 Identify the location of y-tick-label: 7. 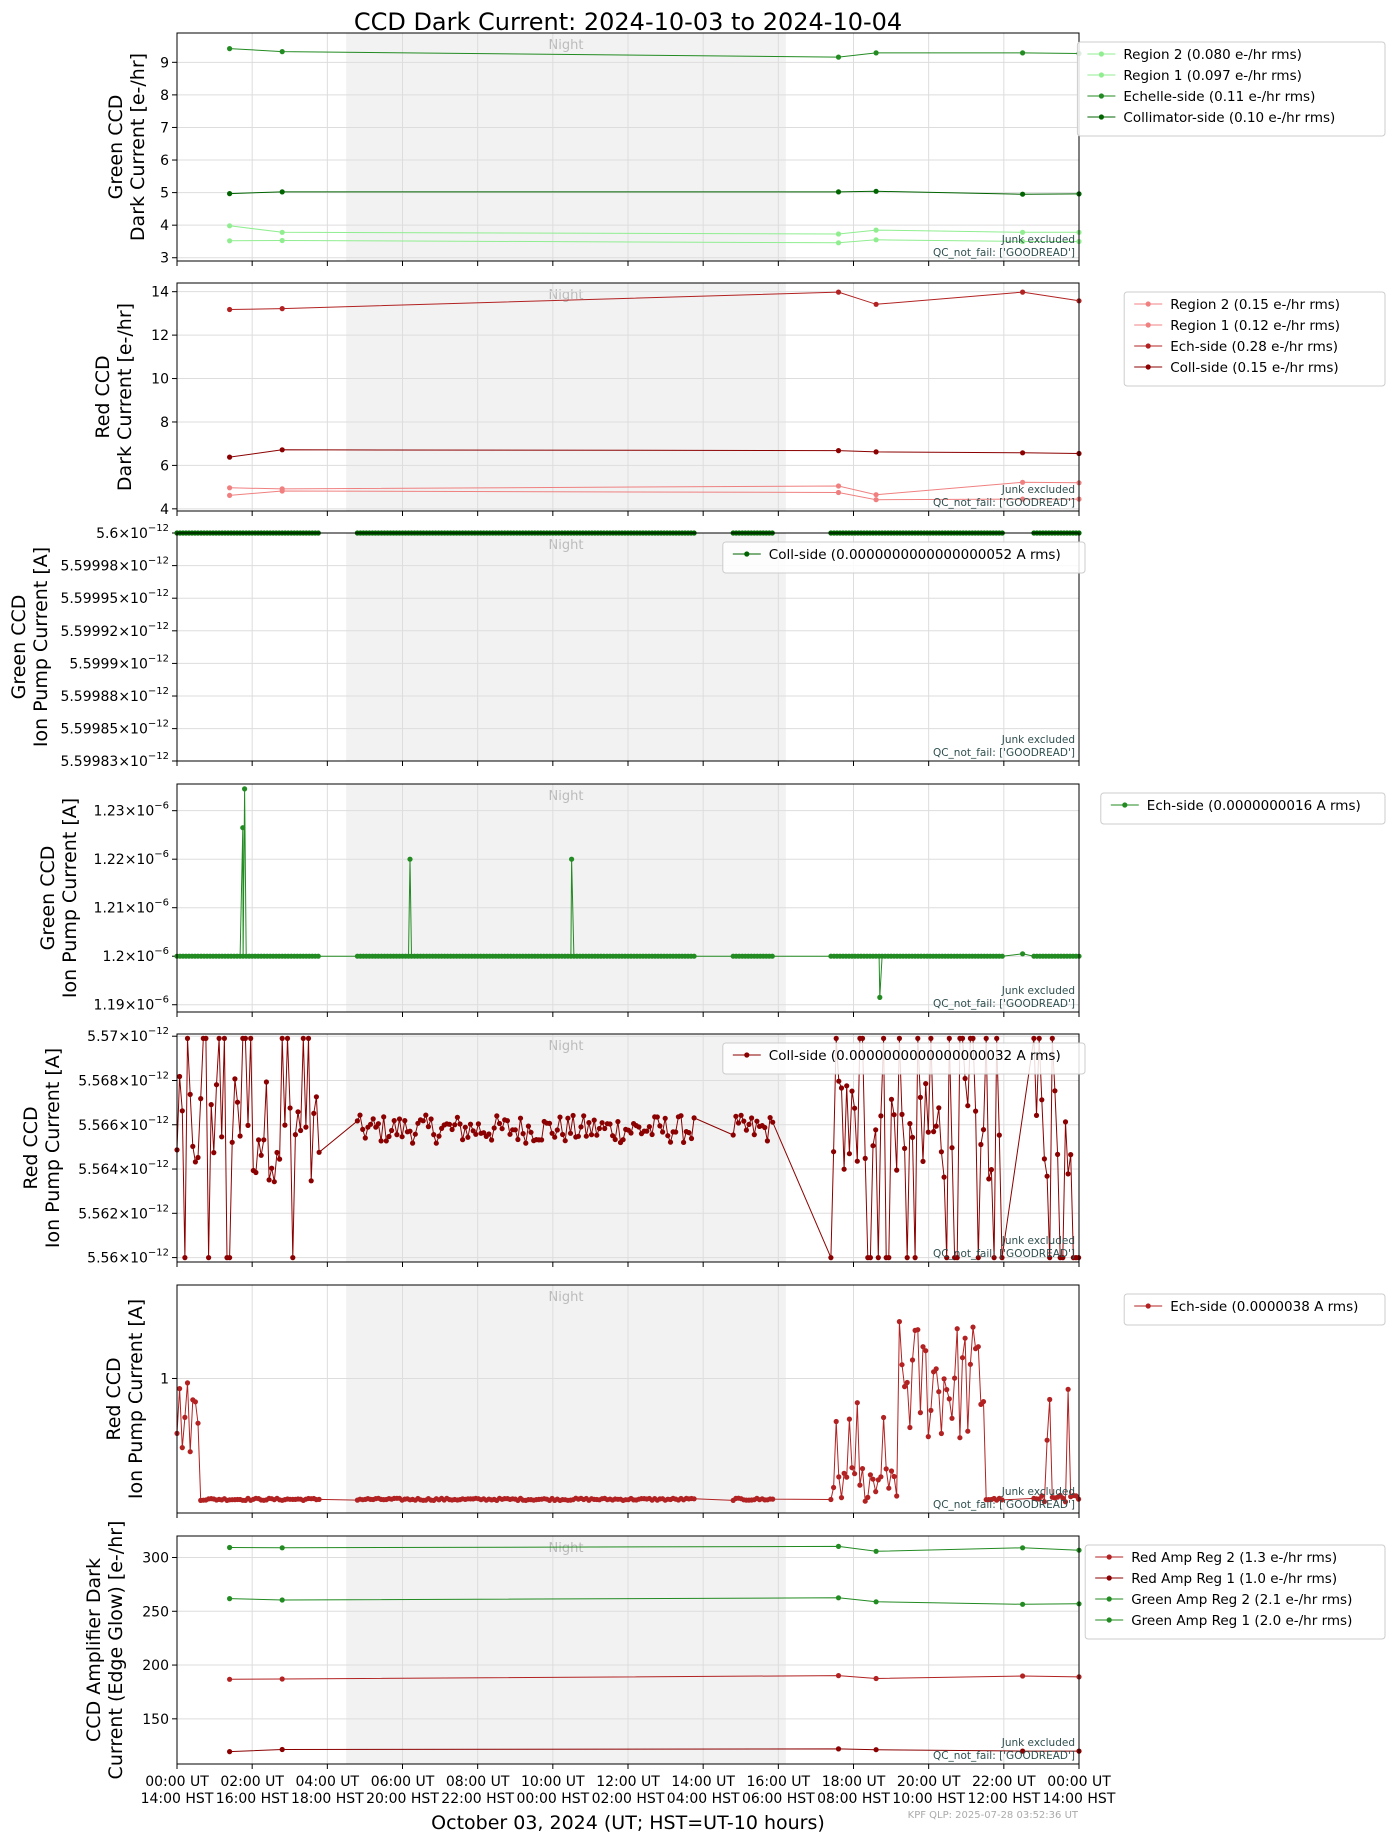
(164, 128).